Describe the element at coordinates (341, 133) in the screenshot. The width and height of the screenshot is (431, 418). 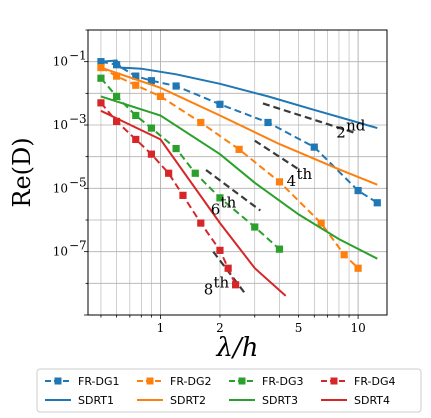
I see `order-label-2nd: 2` at that location.